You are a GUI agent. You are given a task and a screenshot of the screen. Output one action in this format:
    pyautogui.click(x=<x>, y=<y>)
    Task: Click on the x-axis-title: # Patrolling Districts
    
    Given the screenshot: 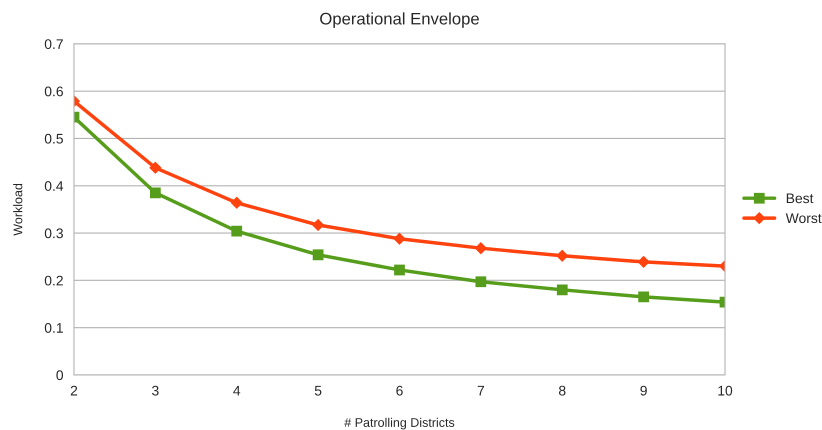 What is the action you would take?
    pyautogui.click(x=399, y=424)
    